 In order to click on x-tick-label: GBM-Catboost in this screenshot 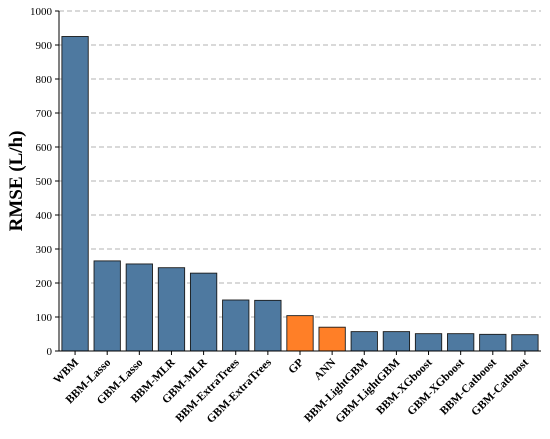, I will do `click(500, 388)`.